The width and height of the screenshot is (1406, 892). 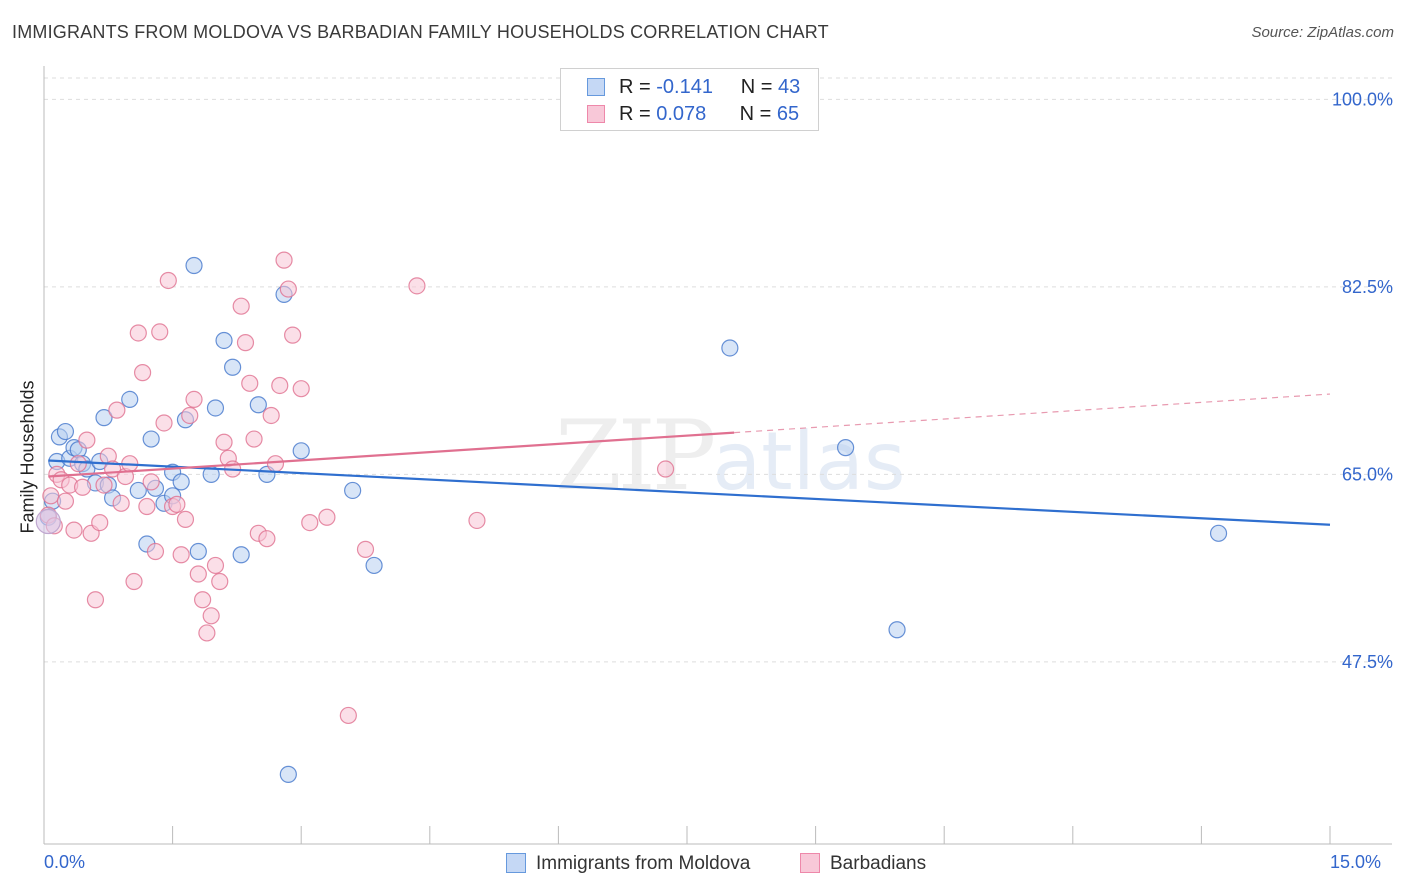 What do you see at coordinates (48, 521) in the screenshot?
I see `cluster-point` at bounding box center [48, 521].